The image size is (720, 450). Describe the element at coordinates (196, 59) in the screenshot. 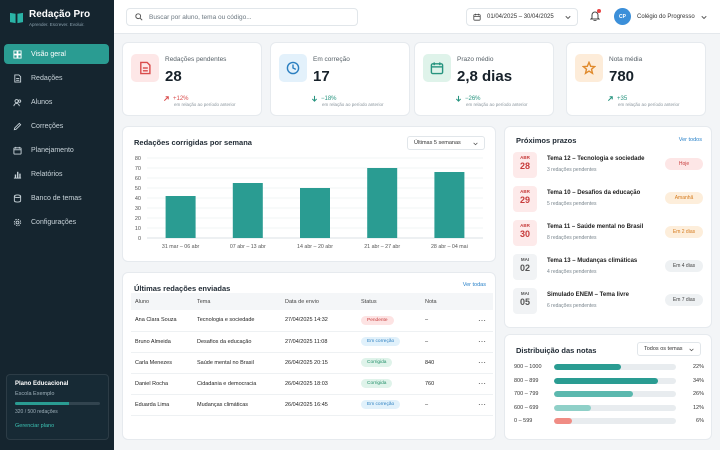

I see `kpi-label: Redações pendentes` at that location.